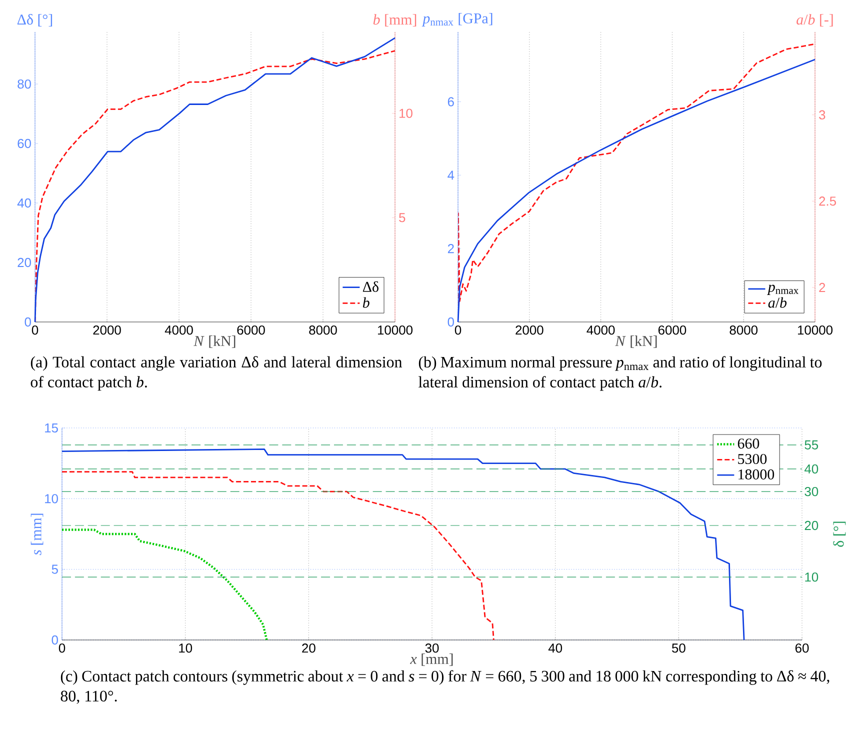  Describe the element at coordinates (370, 286) in the screenshot. I see `legend-label: Δδ` at that location.